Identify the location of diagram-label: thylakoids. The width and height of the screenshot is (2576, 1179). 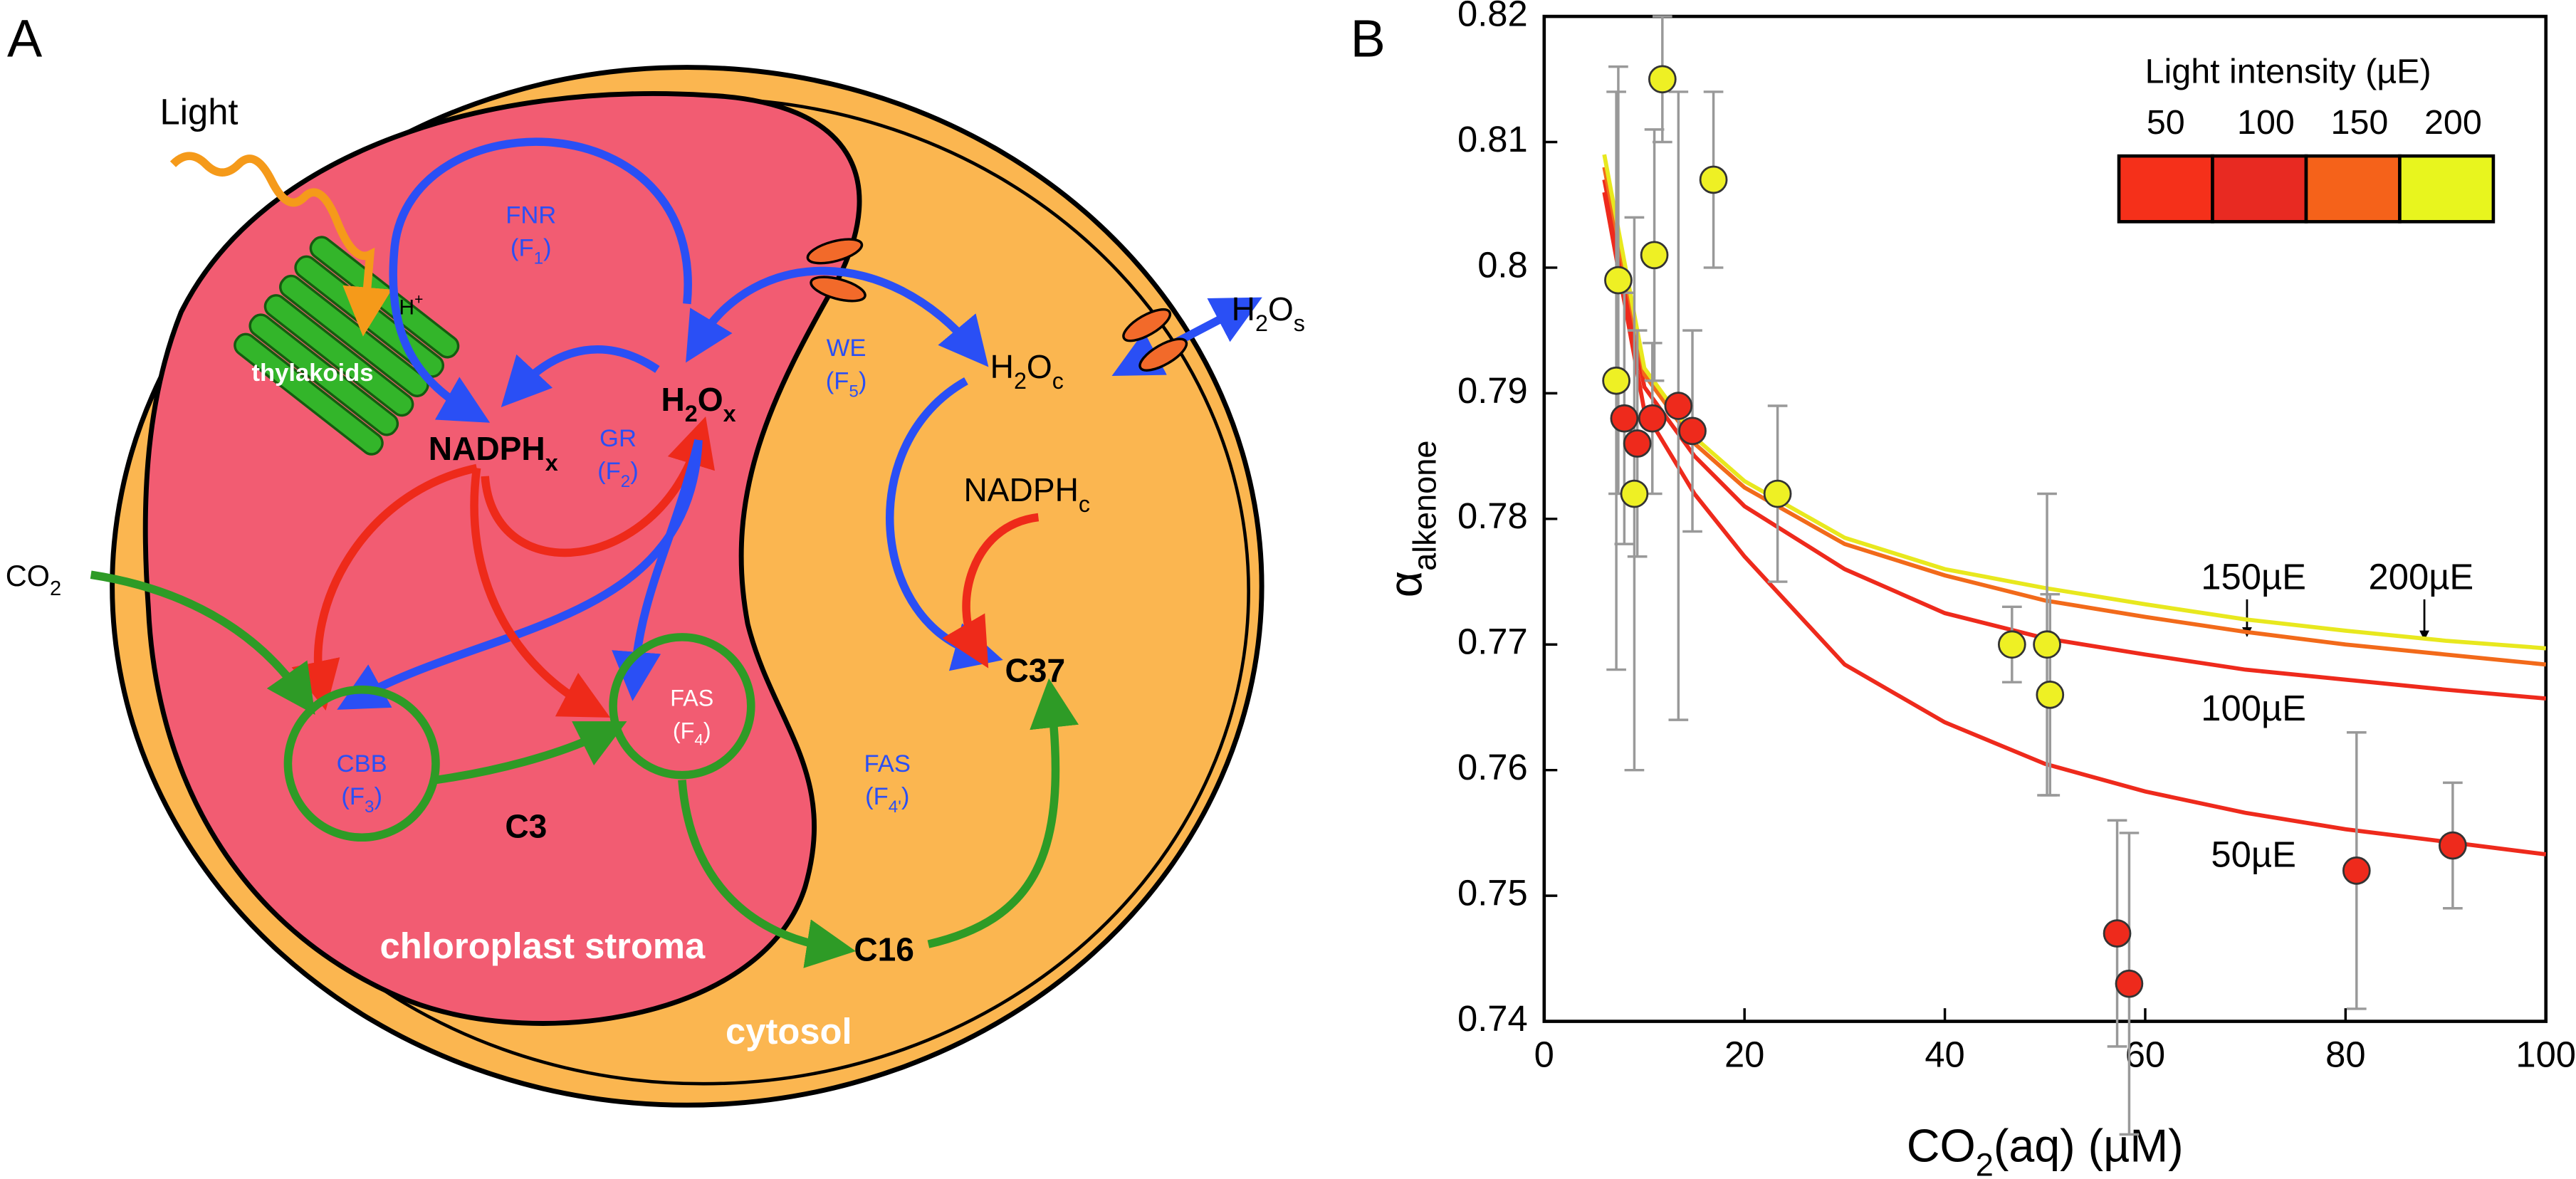
(312, 373).